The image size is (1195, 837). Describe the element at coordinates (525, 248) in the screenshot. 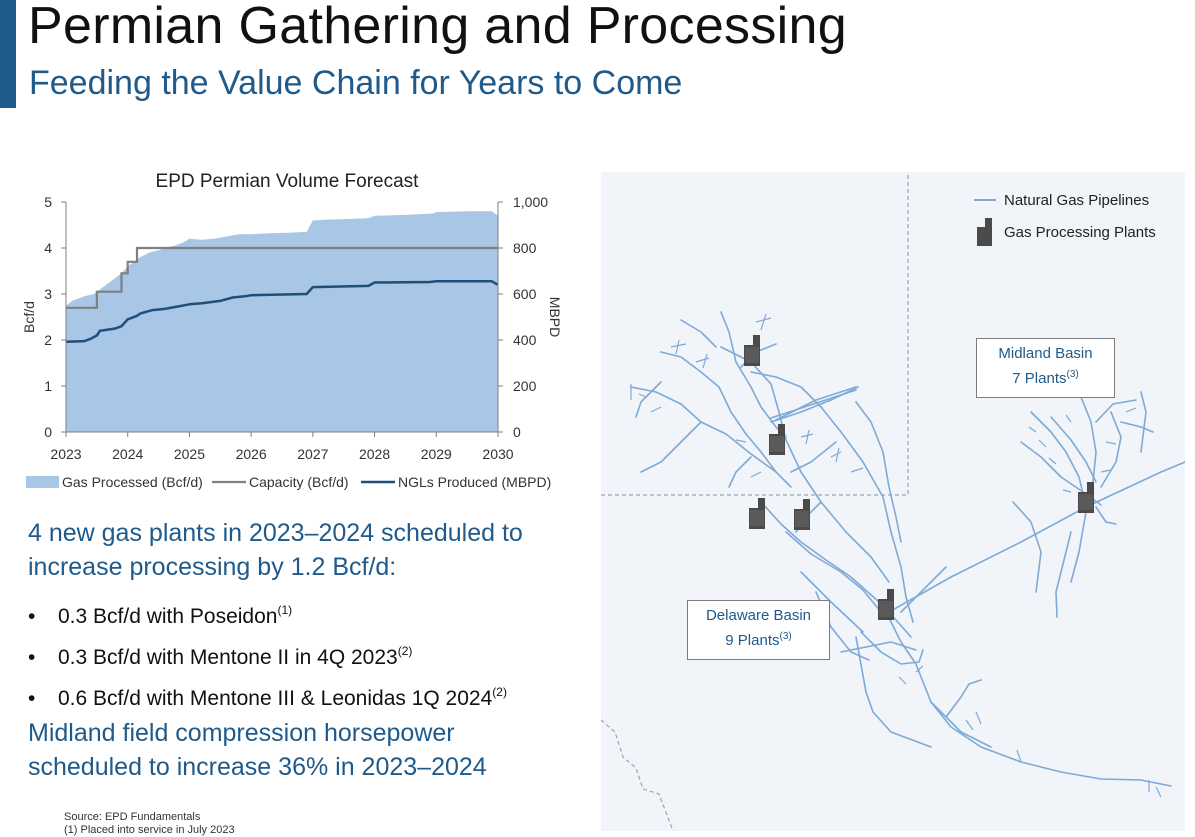

I see `y2-tick-label: 800` at that location.